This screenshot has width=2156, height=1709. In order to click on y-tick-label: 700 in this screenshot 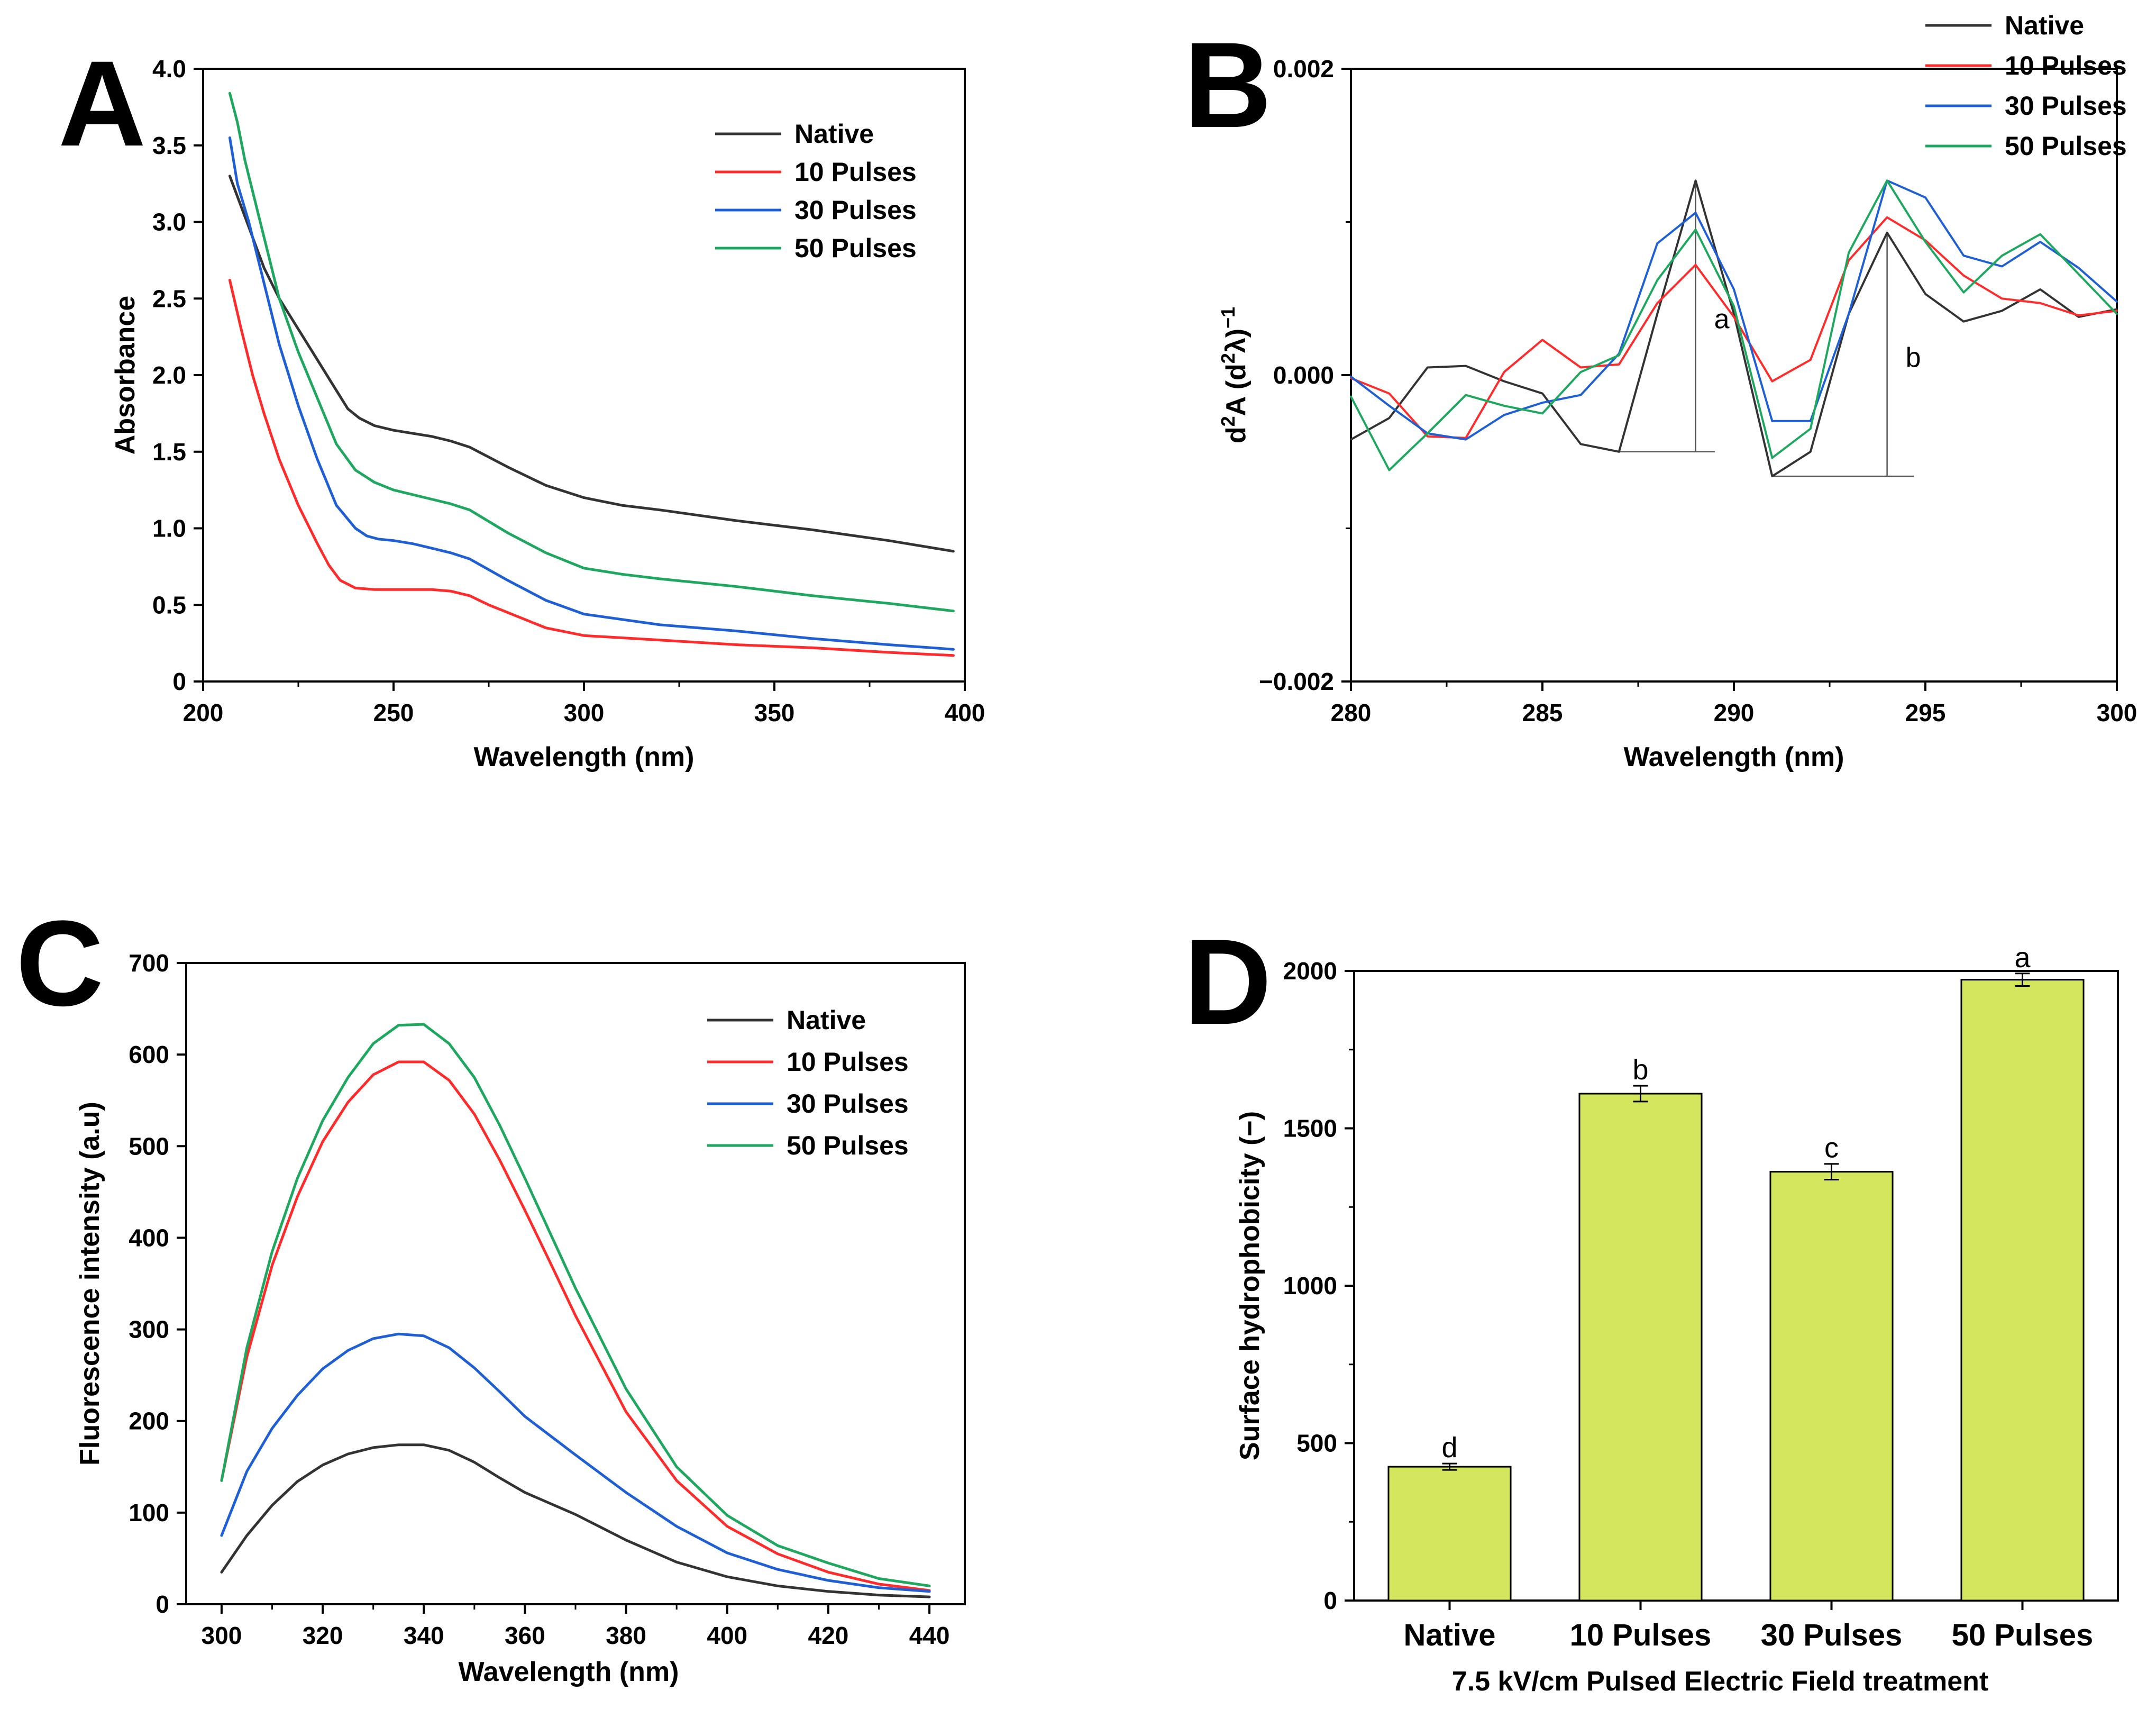, I will do `click(149, 963)`.